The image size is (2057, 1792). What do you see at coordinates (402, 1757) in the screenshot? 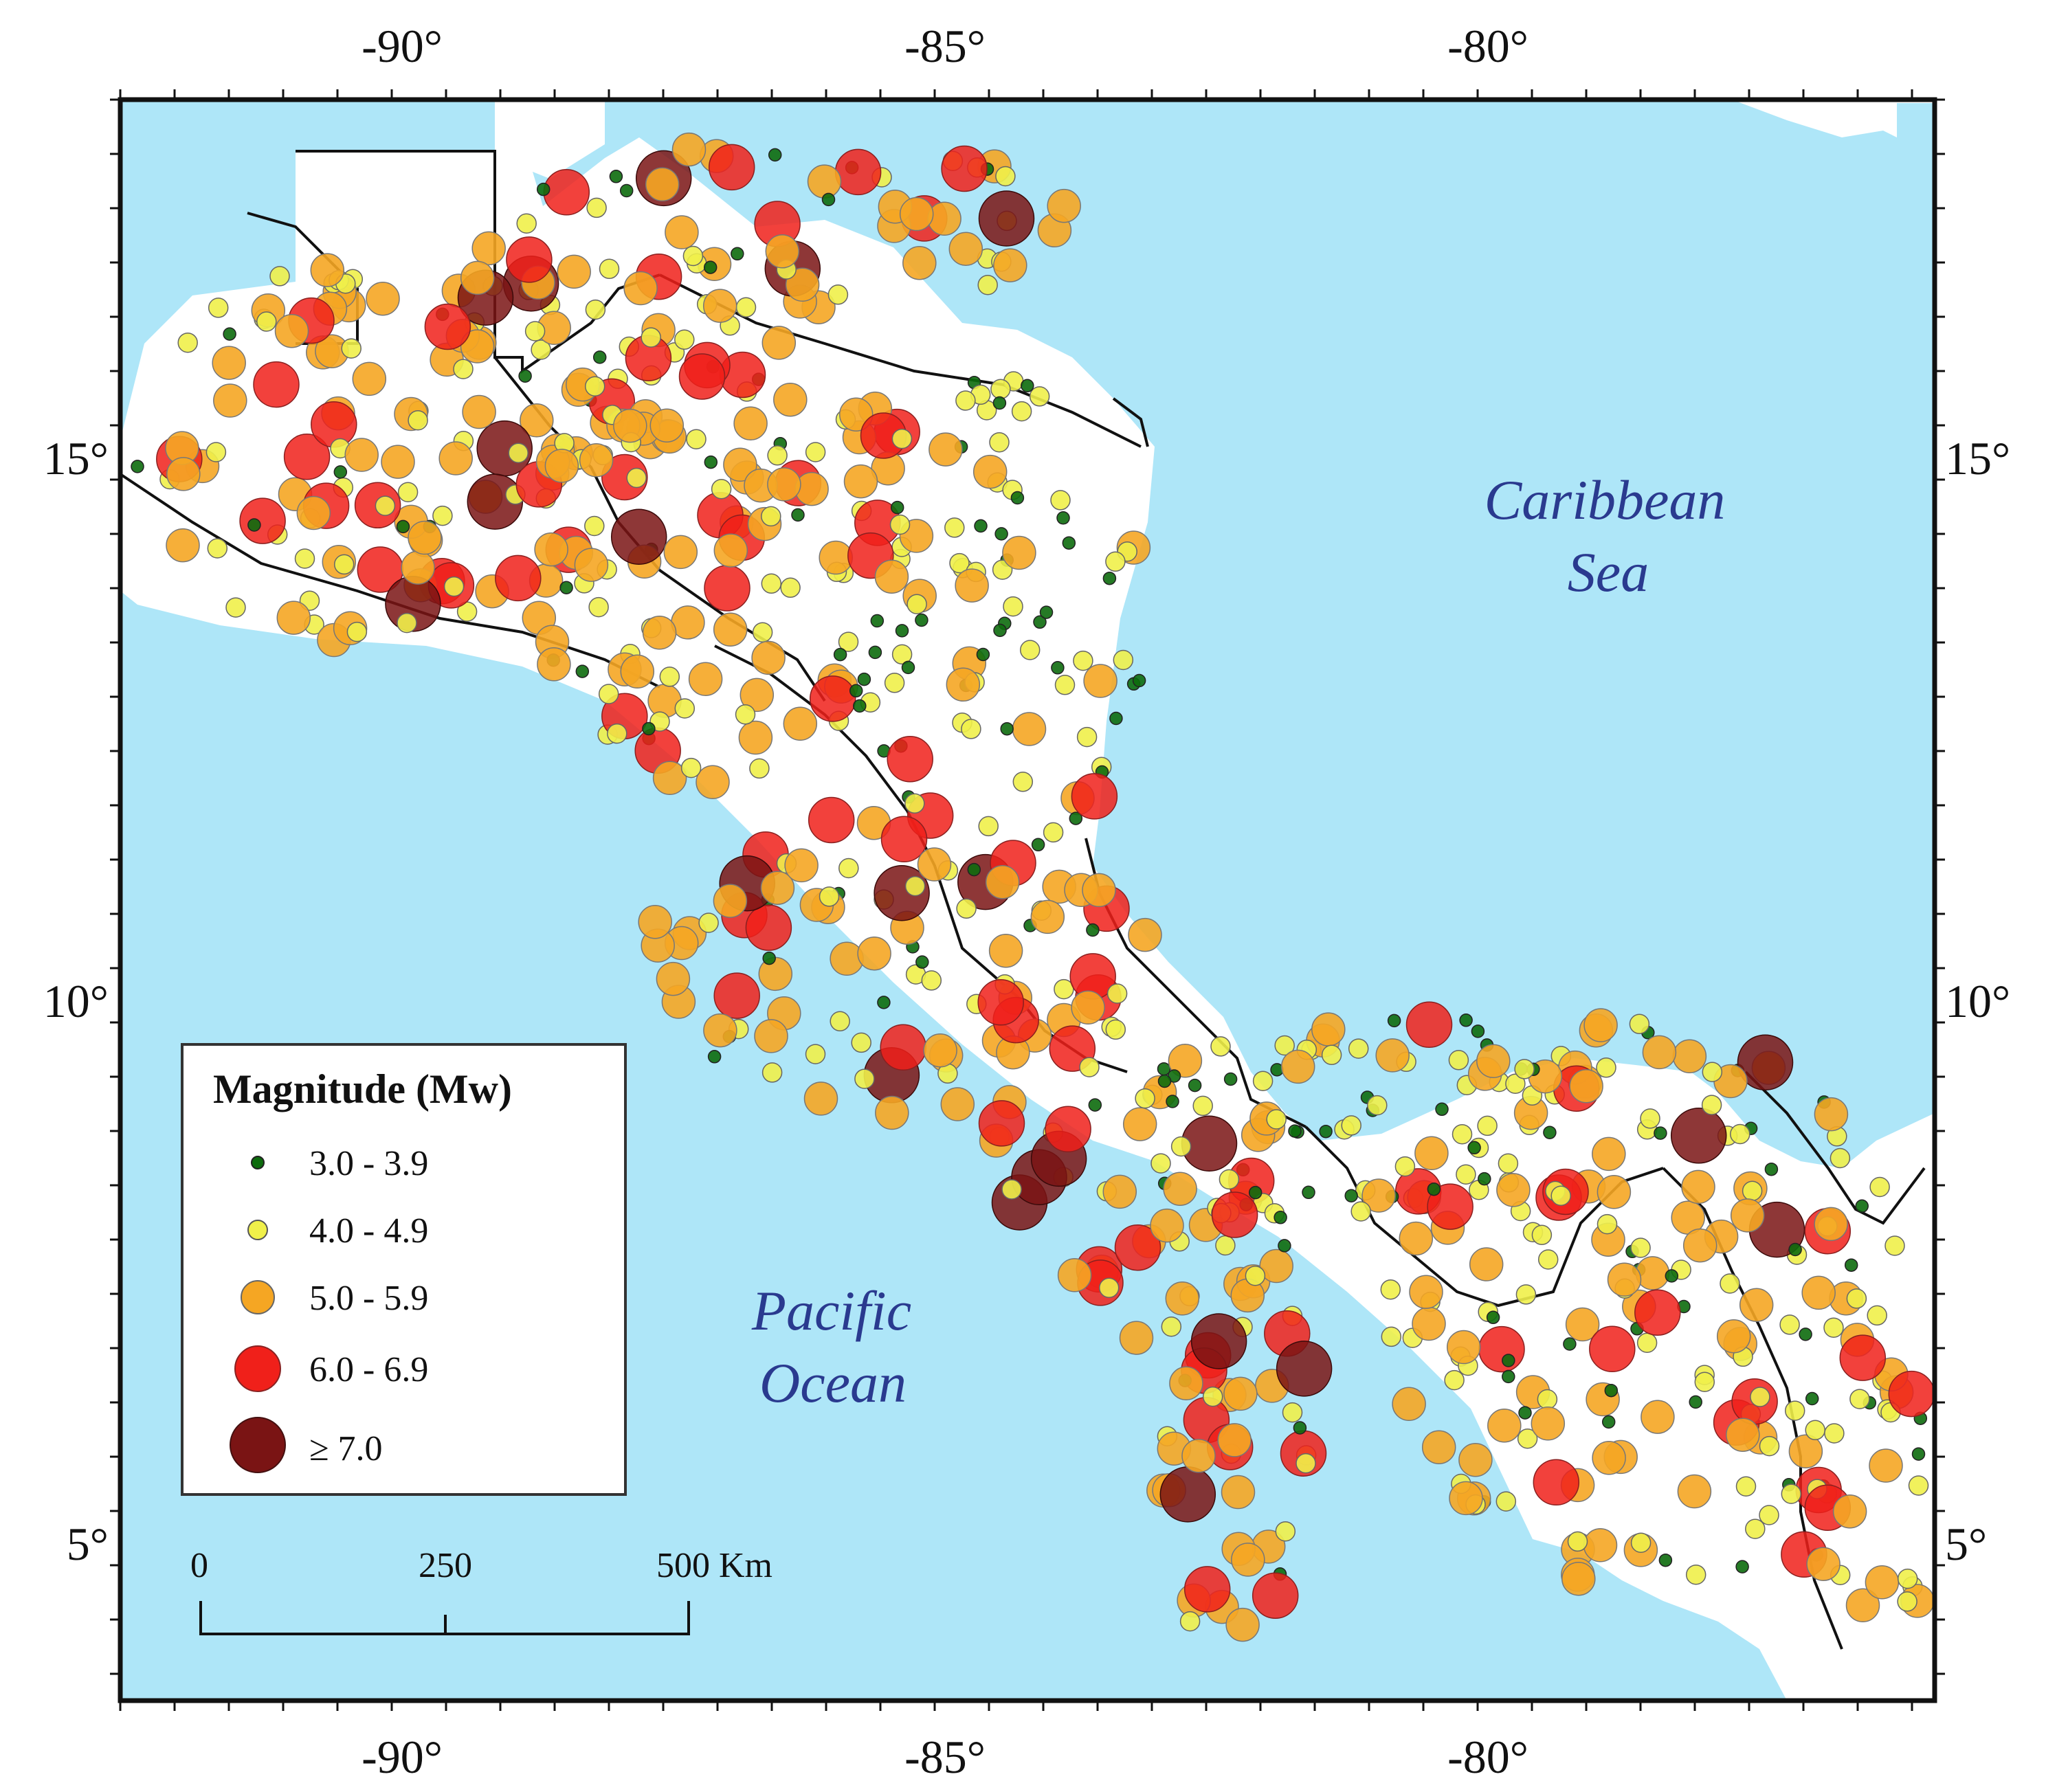
I see `lon-label-bottom-90: -90°` at bounding box center [402, 1757].